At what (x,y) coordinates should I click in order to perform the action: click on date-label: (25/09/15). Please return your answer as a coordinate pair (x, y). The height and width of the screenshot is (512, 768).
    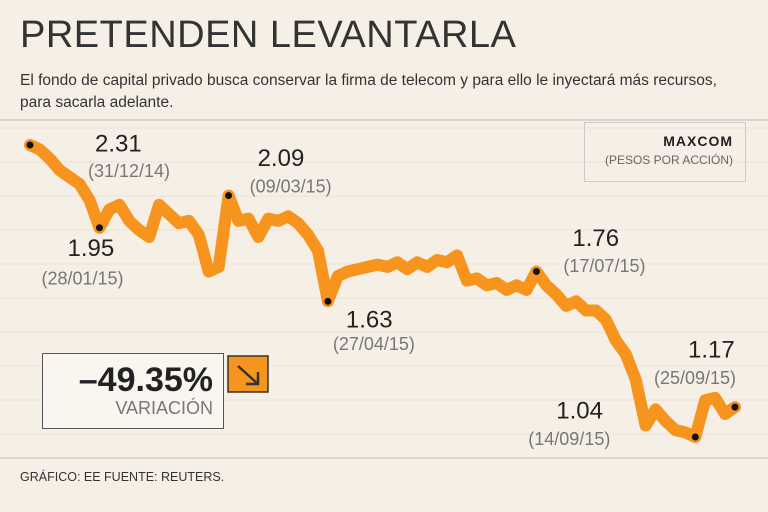
    Looking at the image, I should click on (695, 378).